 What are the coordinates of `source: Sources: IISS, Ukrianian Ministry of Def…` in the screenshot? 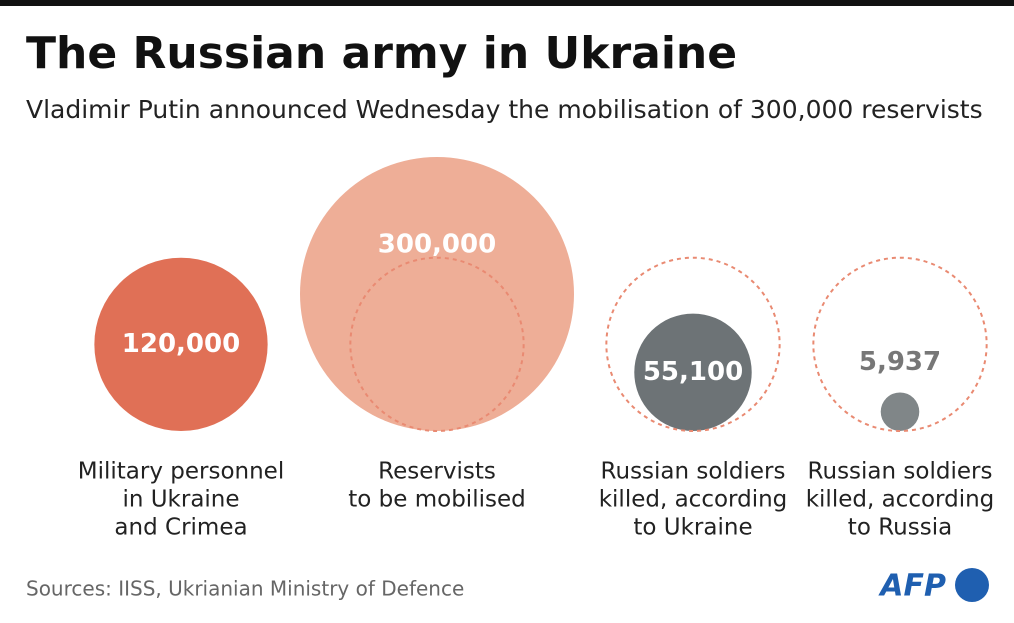 It's located at (245, 589).